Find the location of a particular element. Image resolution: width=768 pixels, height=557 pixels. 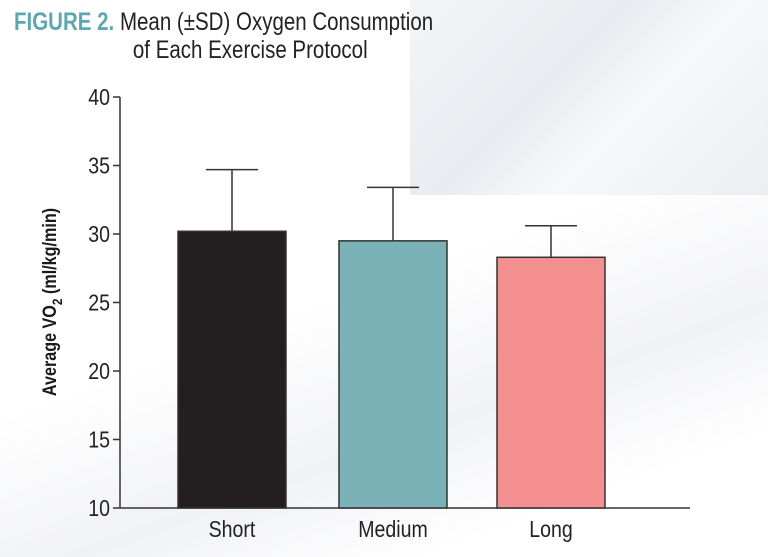

y-tick-label: 15 is located at coordinates (99, 440).